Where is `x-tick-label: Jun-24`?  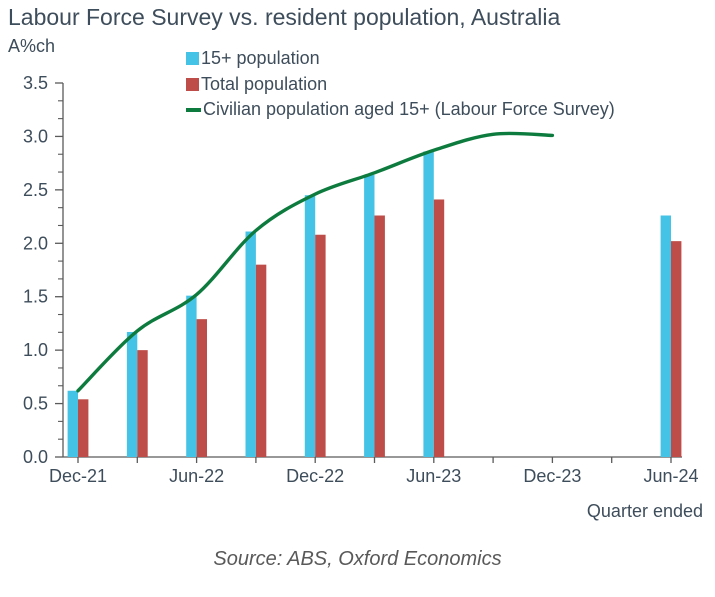
x-tick-label: Jun-24 is located at coordinates (670, 476).